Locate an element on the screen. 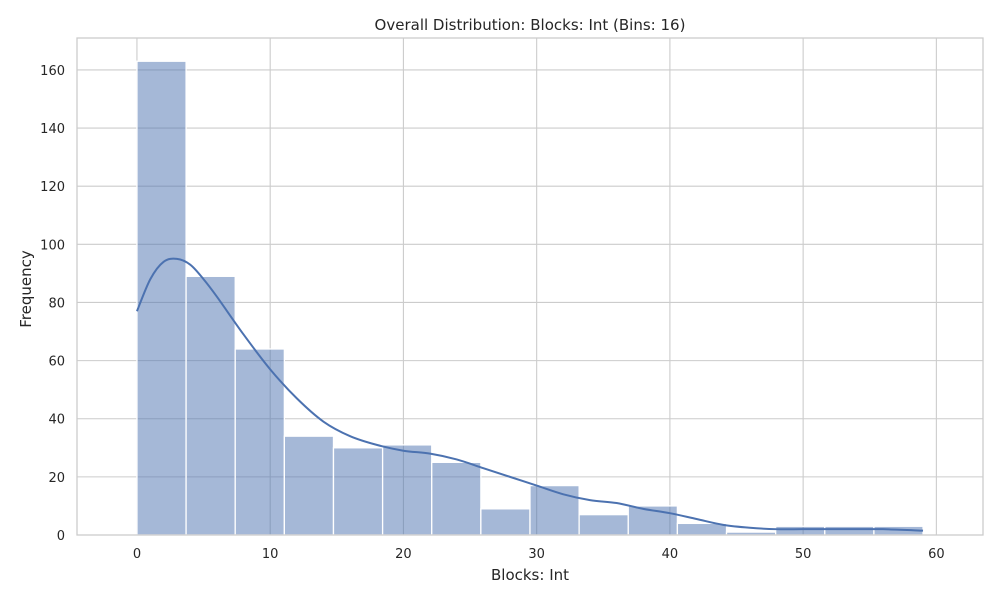 The width and height of the screenshot is (1000, 600). y-tick-label-0: 0 is located at coordinates (61, 536).